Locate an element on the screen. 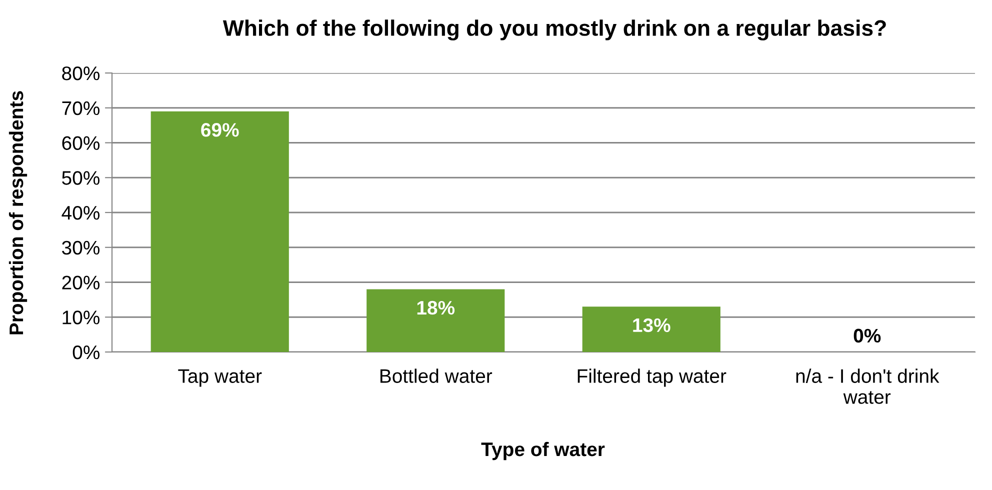  y-tick-label: 20% is located at coordinates (81, 283).